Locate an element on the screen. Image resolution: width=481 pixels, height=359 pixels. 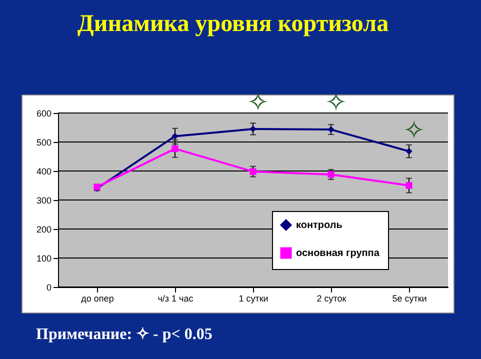
x-tick-label: ч/з 1 час is located at coordinates (176, 299).